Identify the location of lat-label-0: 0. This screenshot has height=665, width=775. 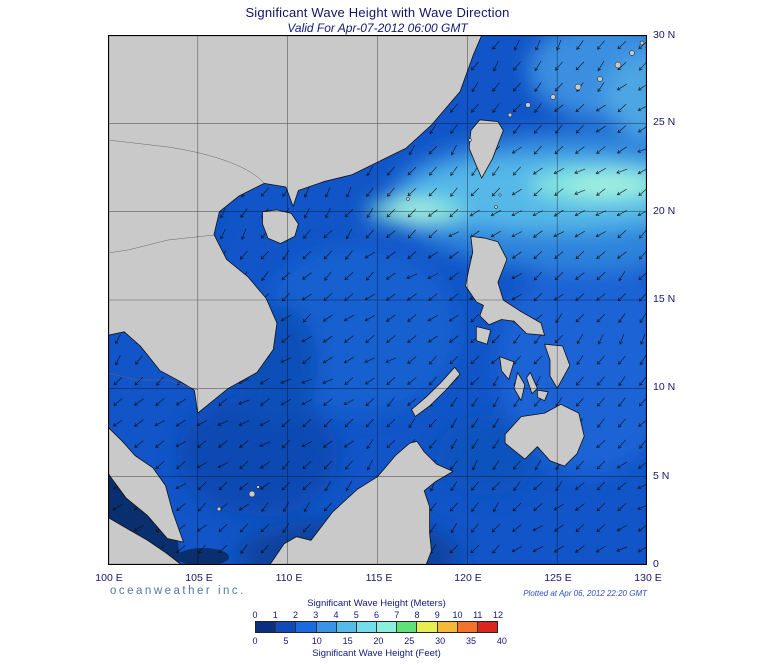
(656, 564).